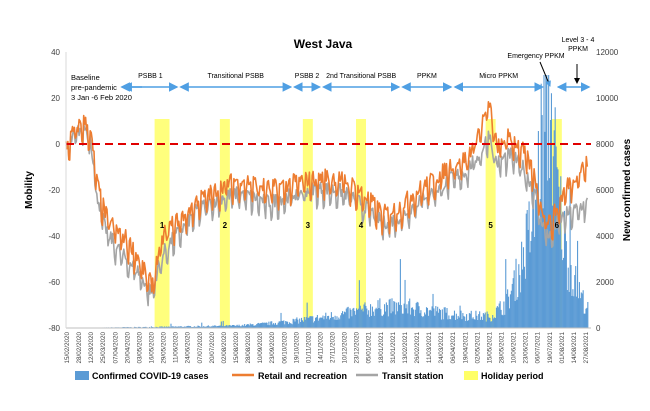  What do you see at coordinates (586, 348) in the screenshot?
I see `x-tick-label: 27/08/2021` at bounding box center [586, 348].